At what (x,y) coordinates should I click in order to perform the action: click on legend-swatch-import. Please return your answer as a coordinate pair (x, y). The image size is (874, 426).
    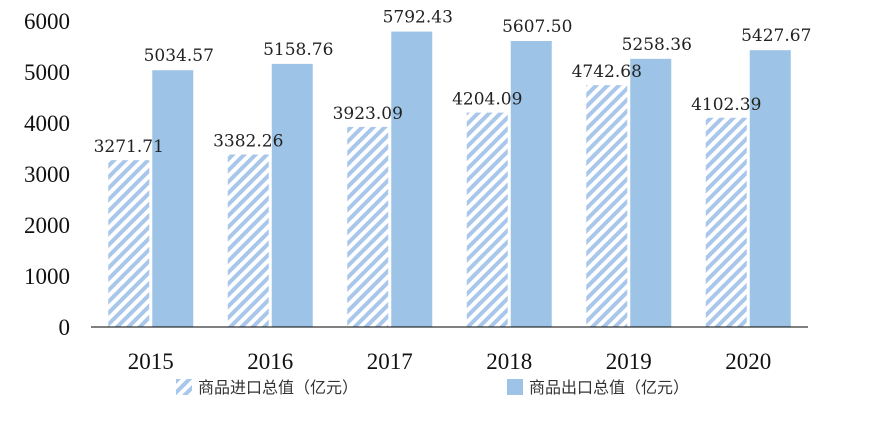
    Looking at the image, I should click on (184, 387).